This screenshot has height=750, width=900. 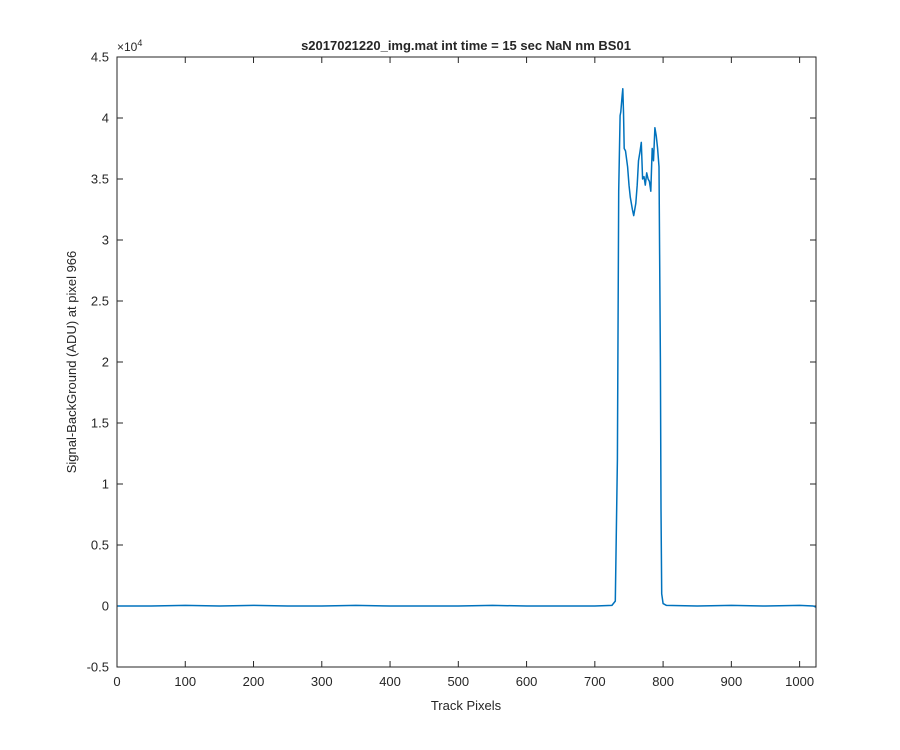 What do you see at coordinates (595, 681) in the screenshot?
I see `x-tick-label: 700` at bounding box center [595, 681].